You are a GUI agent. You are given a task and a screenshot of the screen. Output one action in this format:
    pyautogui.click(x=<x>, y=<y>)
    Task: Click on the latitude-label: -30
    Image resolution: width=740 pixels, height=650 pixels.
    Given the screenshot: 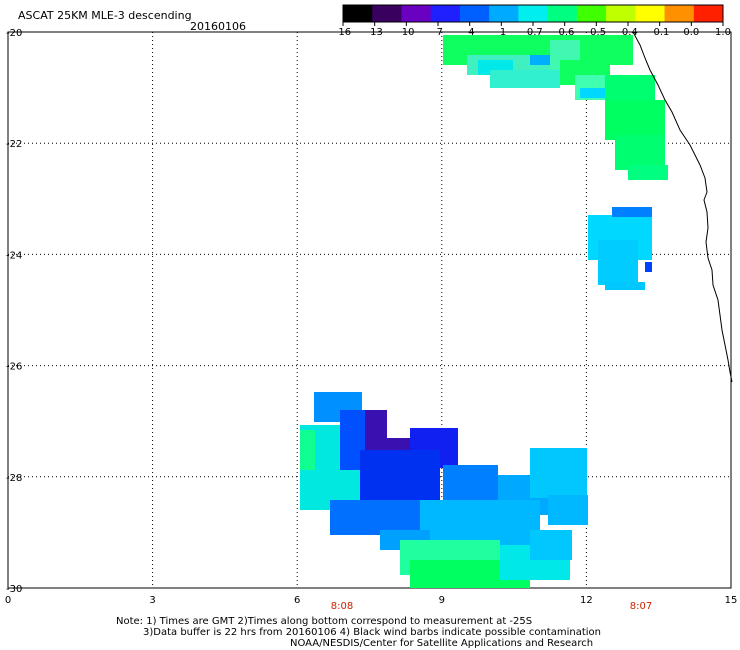 What is the action you would take?
    pyautogui.click(x=14, y=589)
    